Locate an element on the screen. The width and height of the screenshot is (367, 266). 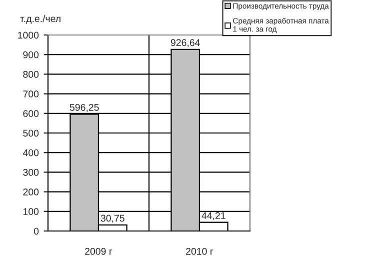
y-tick-label: 300 is located at coordinates (31, 172).